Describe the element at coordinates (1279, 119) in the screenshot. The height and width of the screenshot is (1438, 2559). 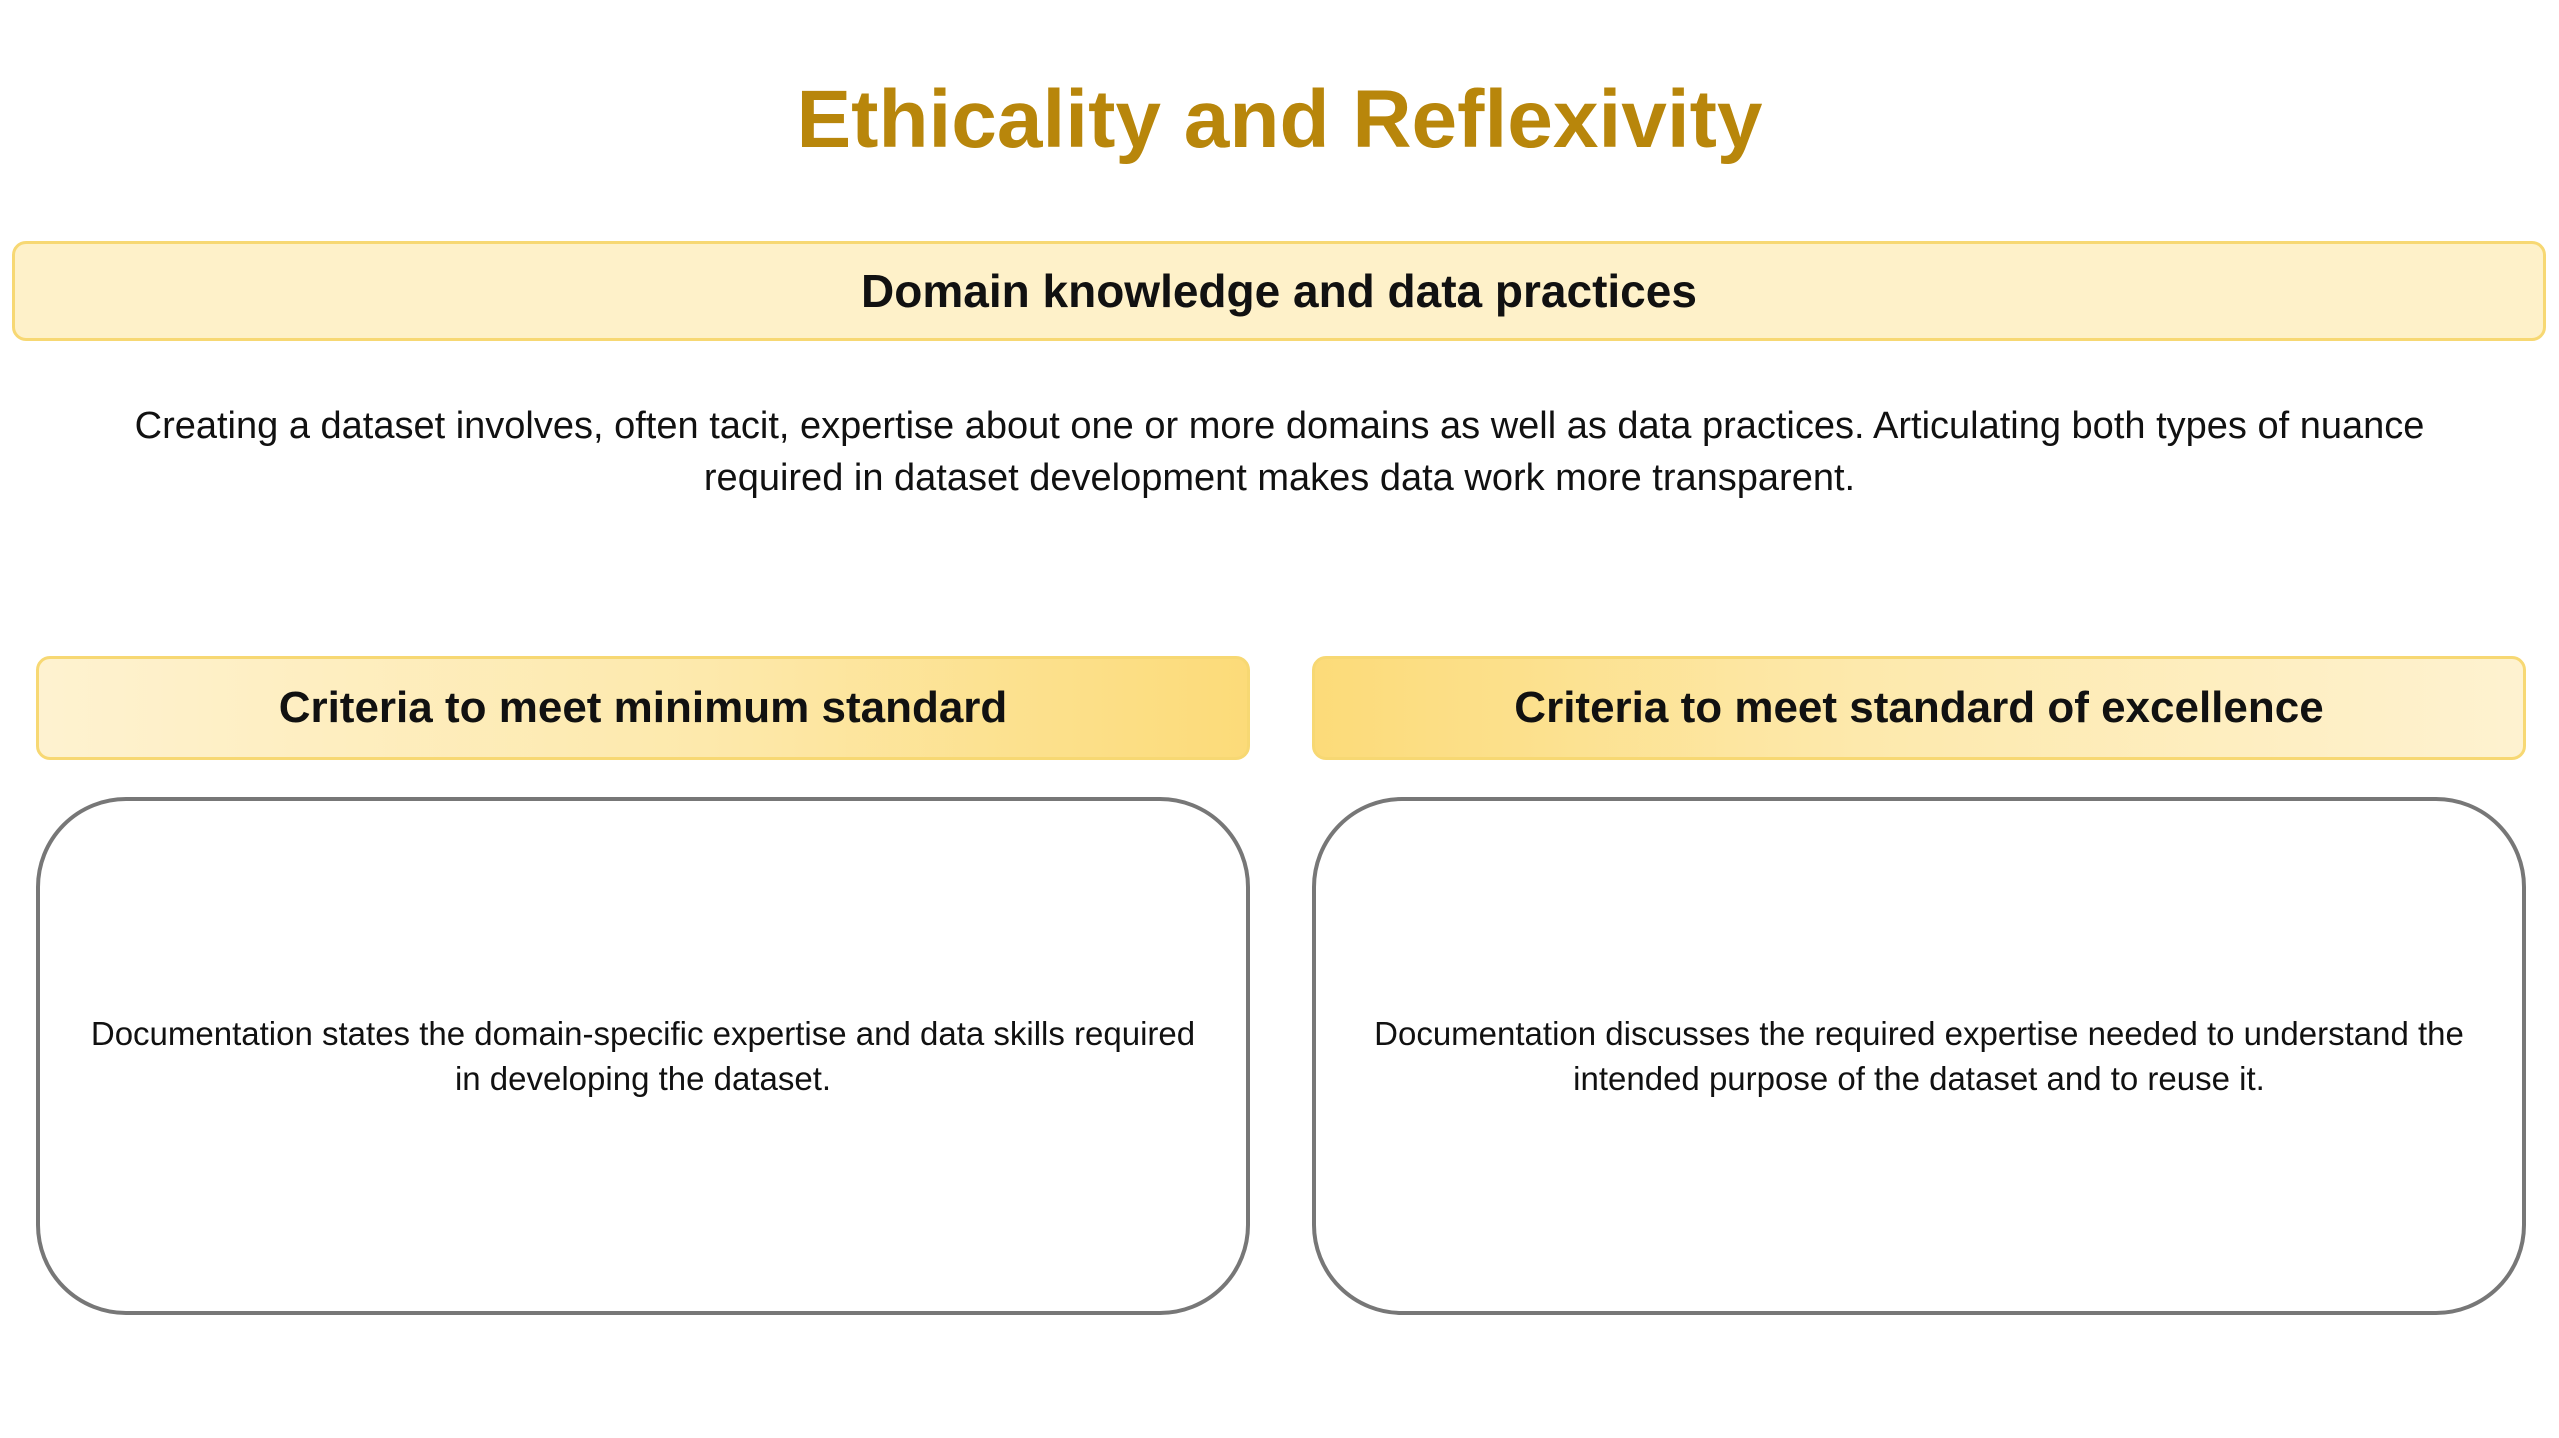
I see `page-title: Ethicality and Reflexivity` at that location.